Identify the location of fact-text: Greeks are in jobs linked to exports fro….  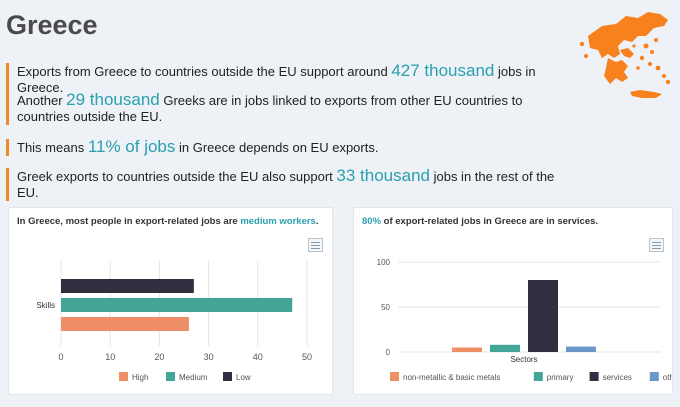
(270, 108).